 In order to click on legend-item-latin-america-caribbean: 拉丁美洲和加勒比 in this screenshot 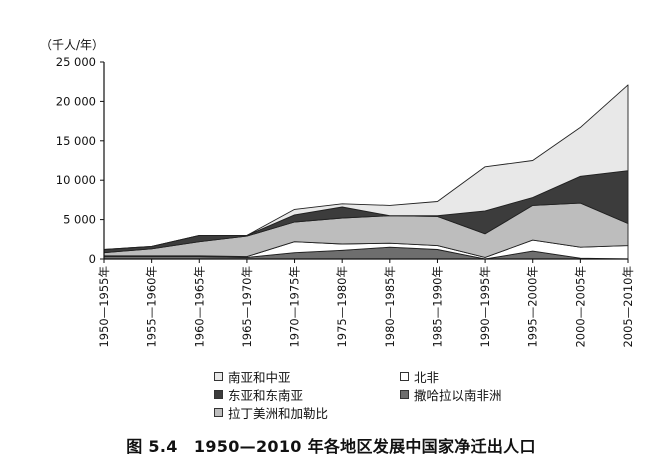, I will do `click(271, 412)`.